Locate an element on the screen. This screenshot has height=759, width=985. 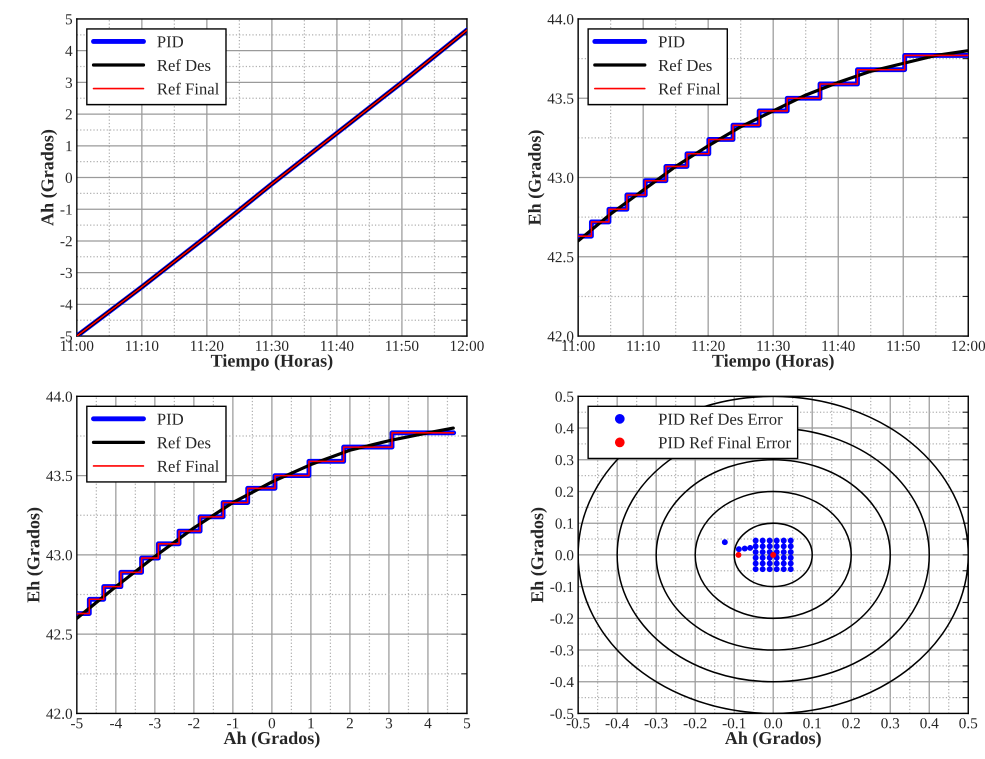
y-tick-label: 0.4 is located at coordinates (564, 428).